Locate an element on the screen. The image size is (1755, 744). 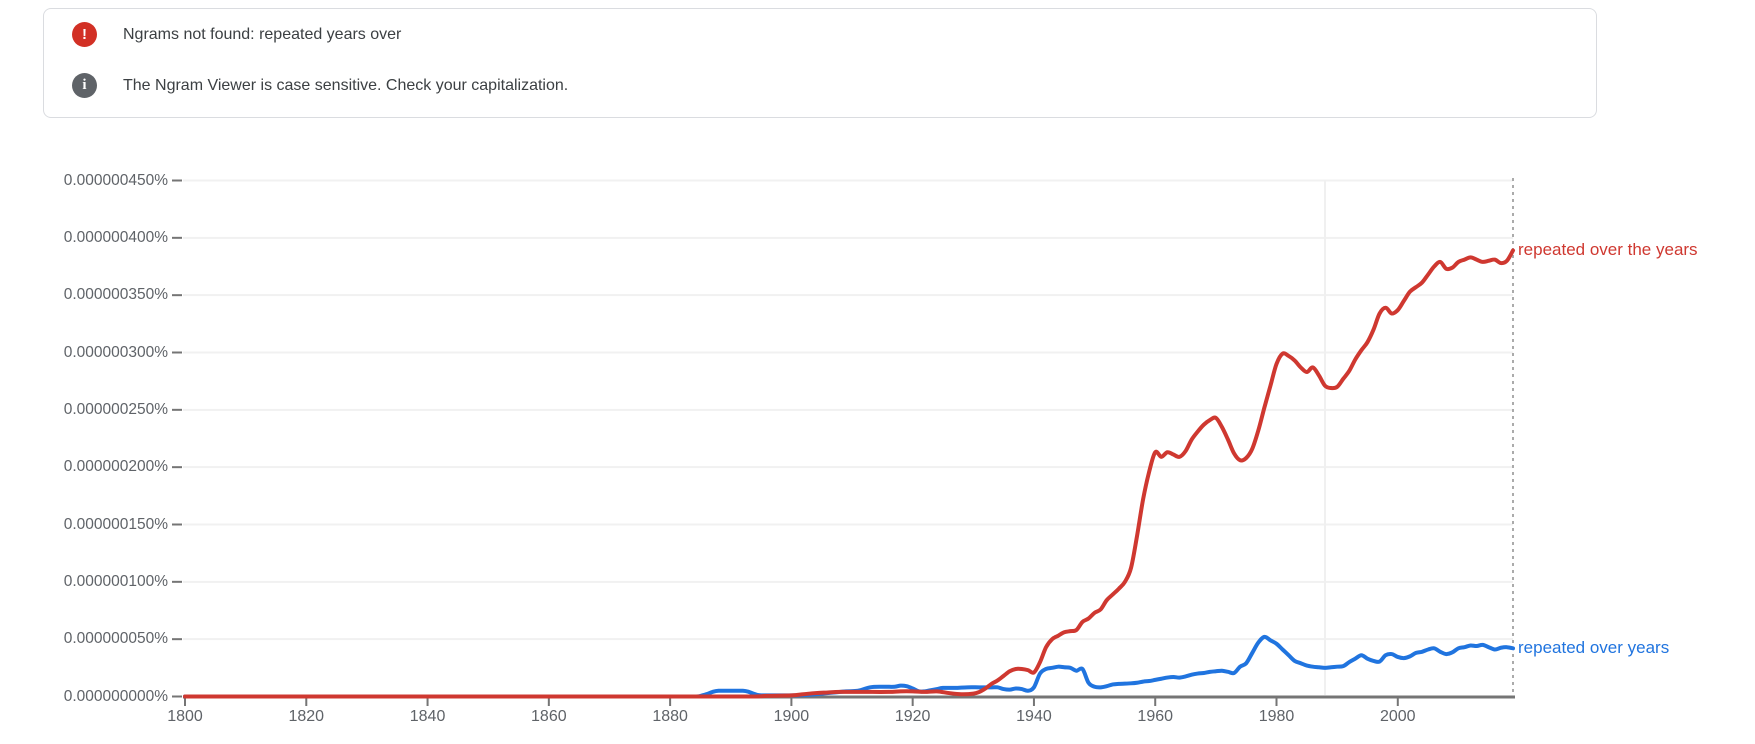
series-line-repeated-over-years is located at coordinates (849, 666).